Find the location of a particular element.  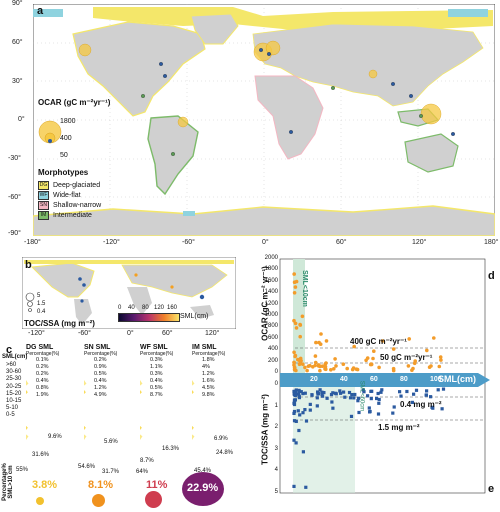

summary-dot is located at coordinates (40, 501).